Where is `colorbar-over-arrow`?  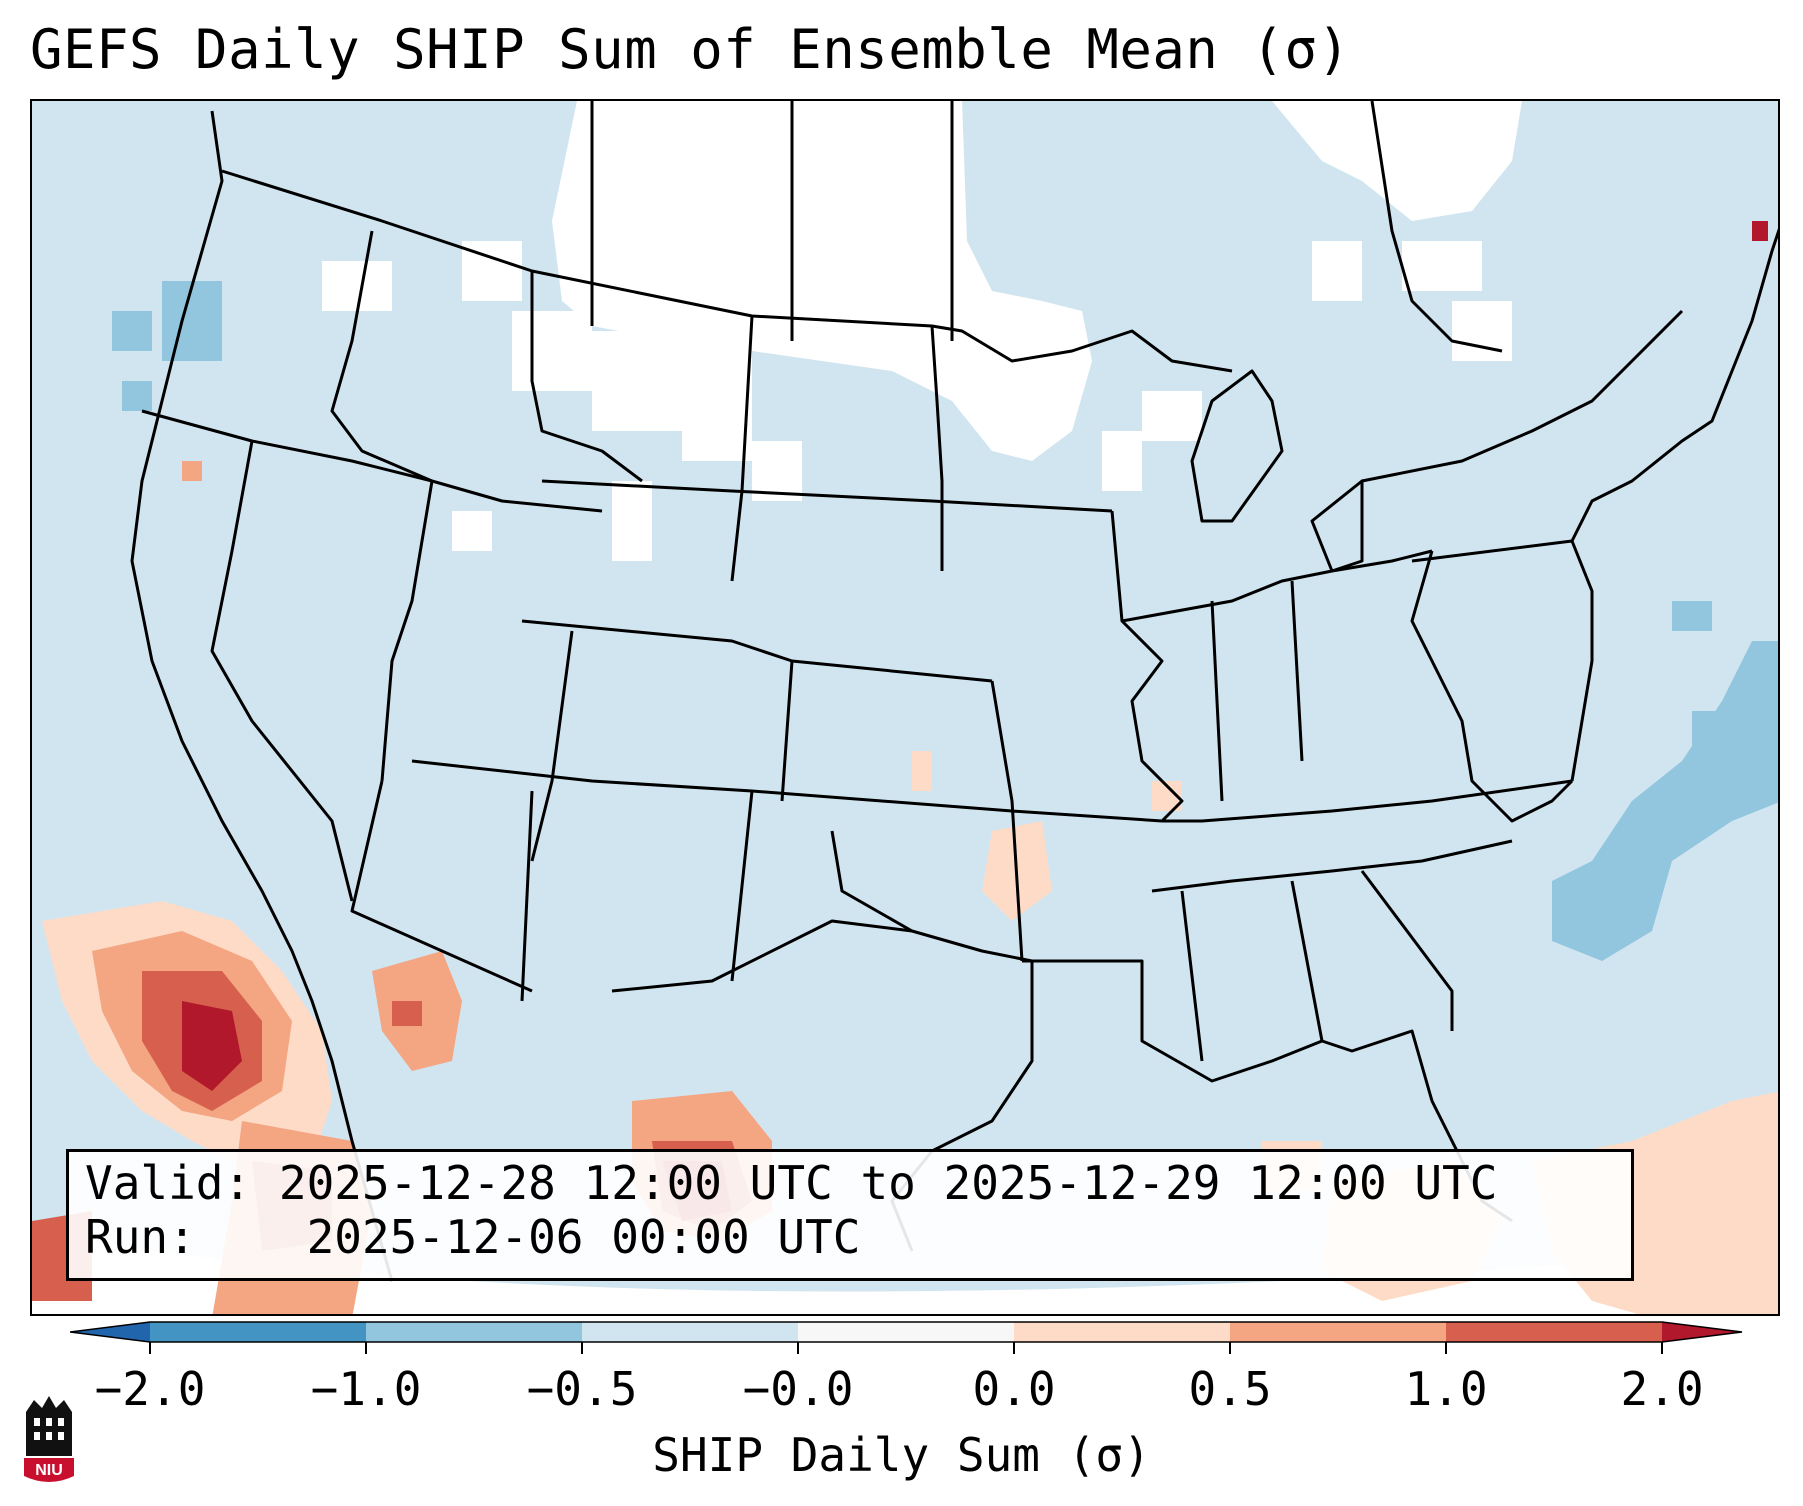
colorbar-over-arrow is located at coordinates (1702, 1332).